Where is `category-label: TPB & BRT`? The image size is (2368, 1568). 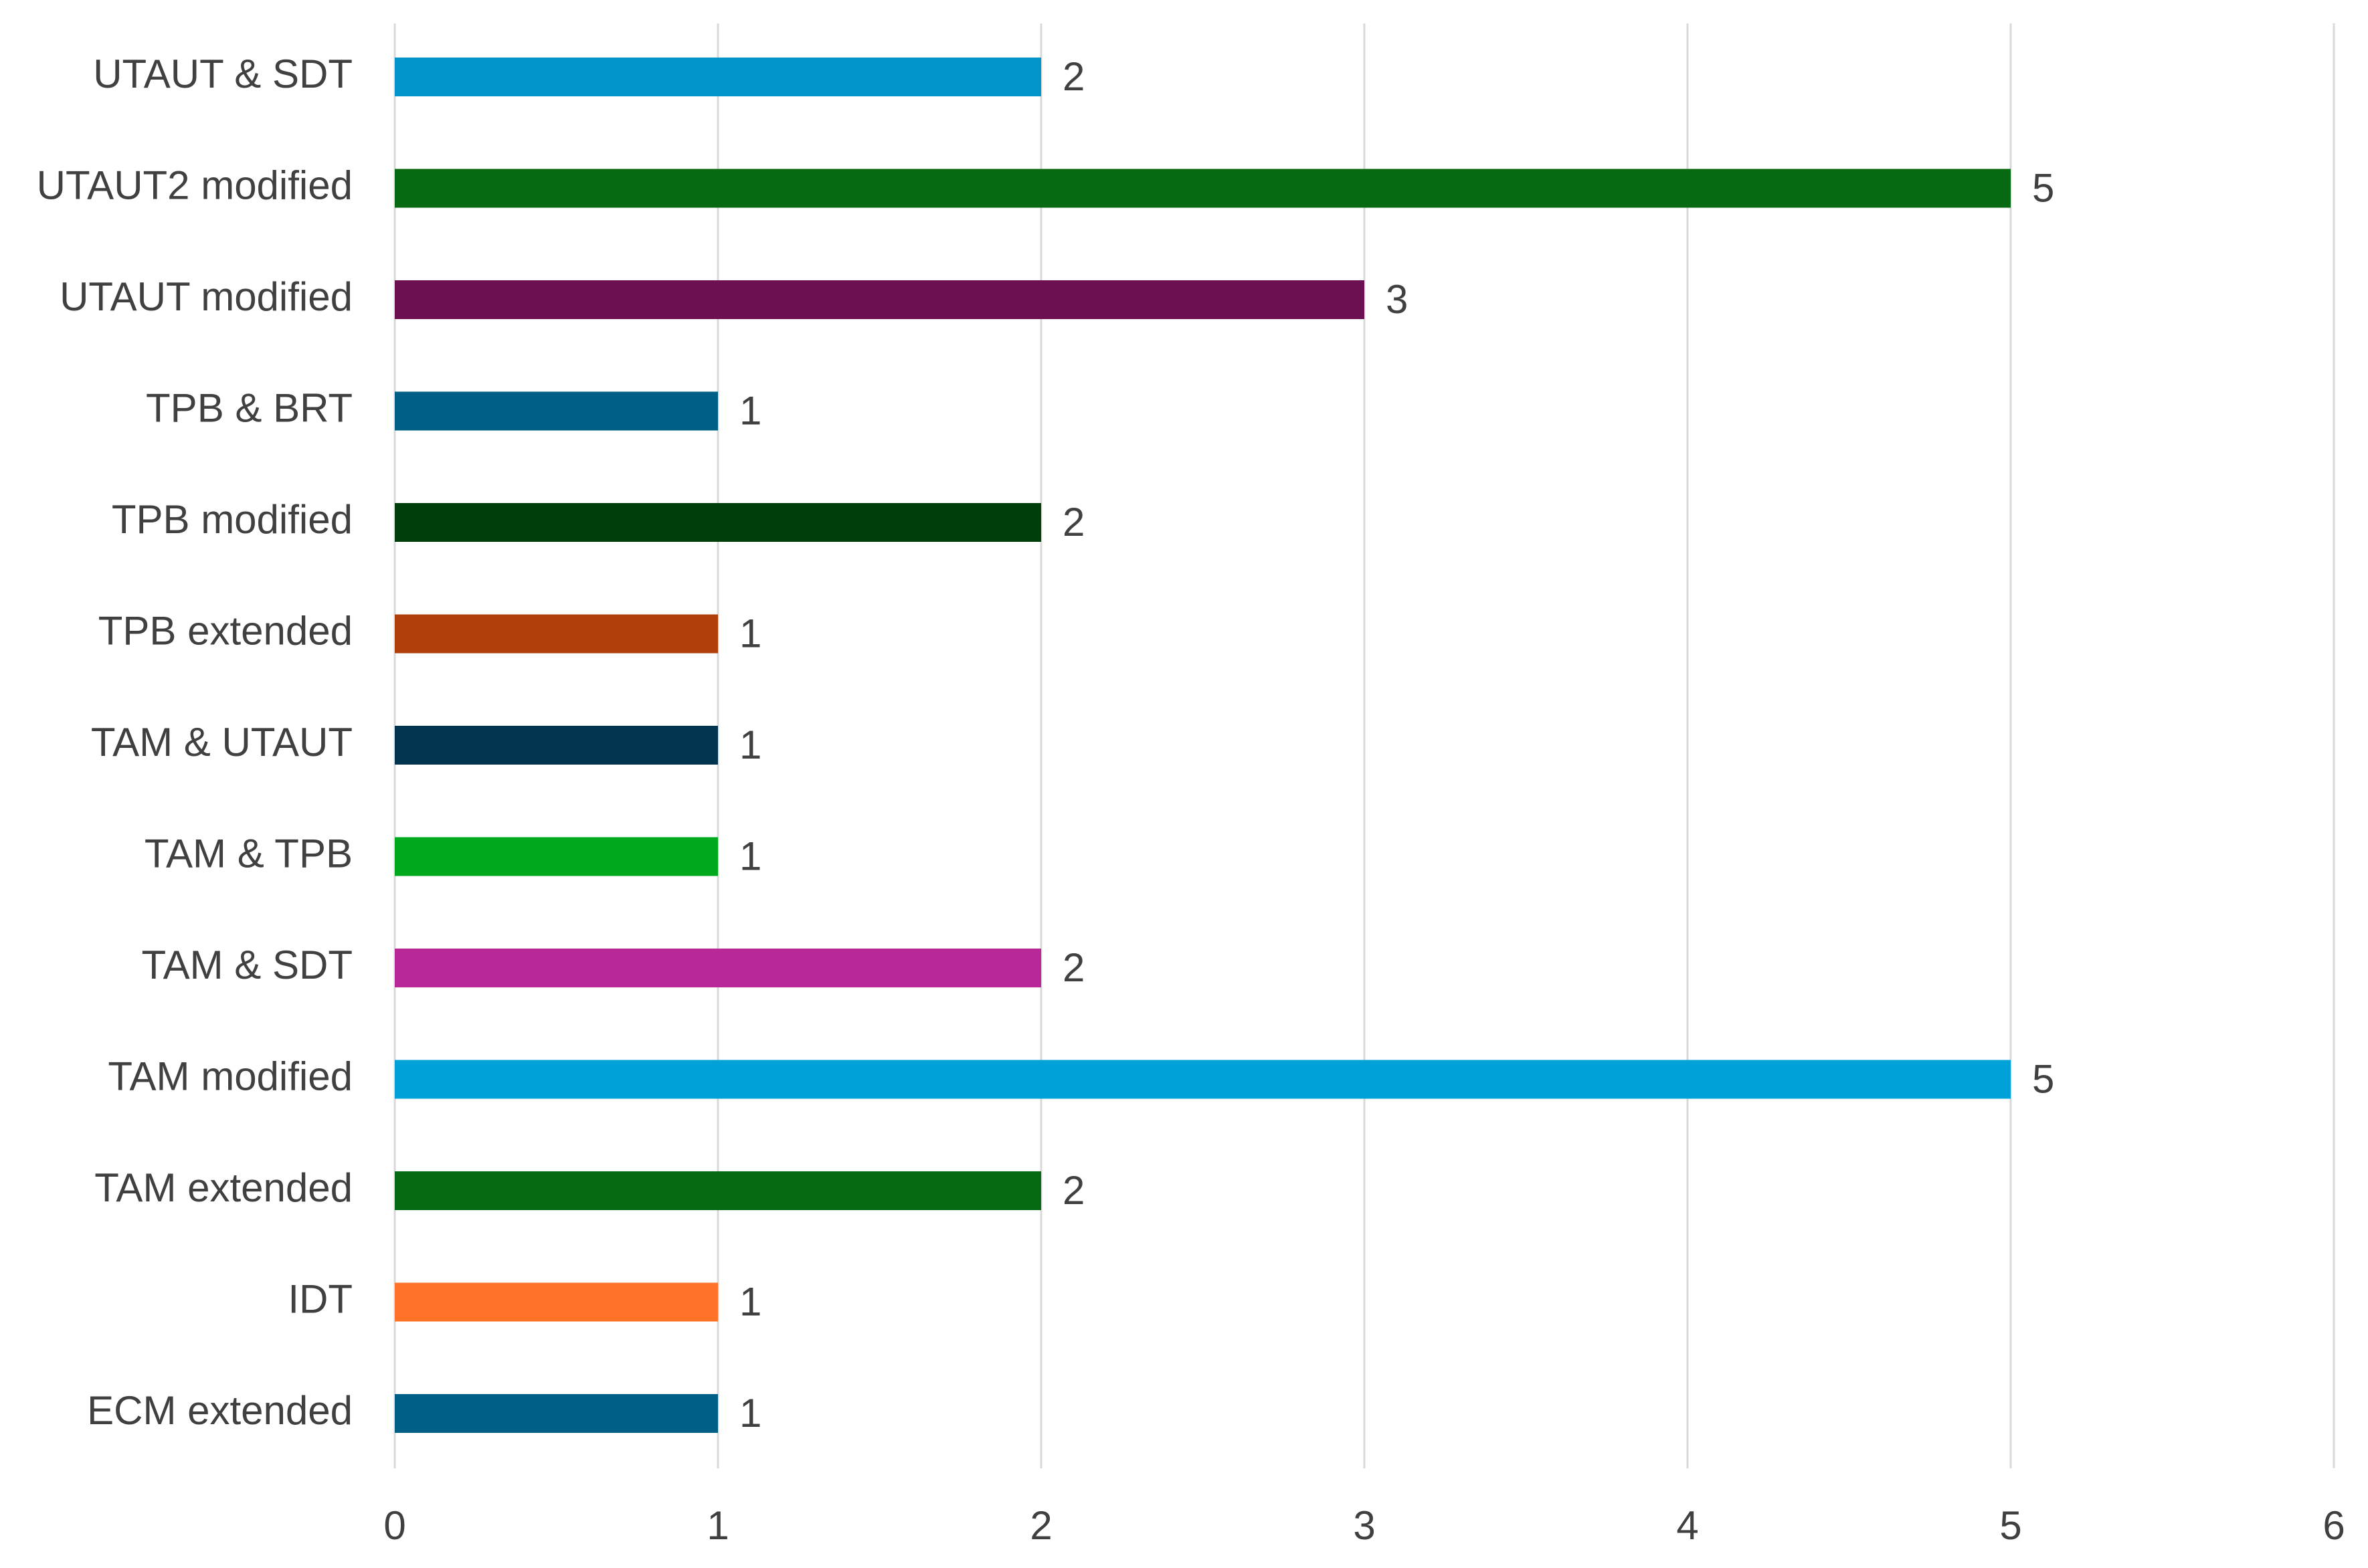 category-label: TPB & BRT is located at coordinates (249, 407).